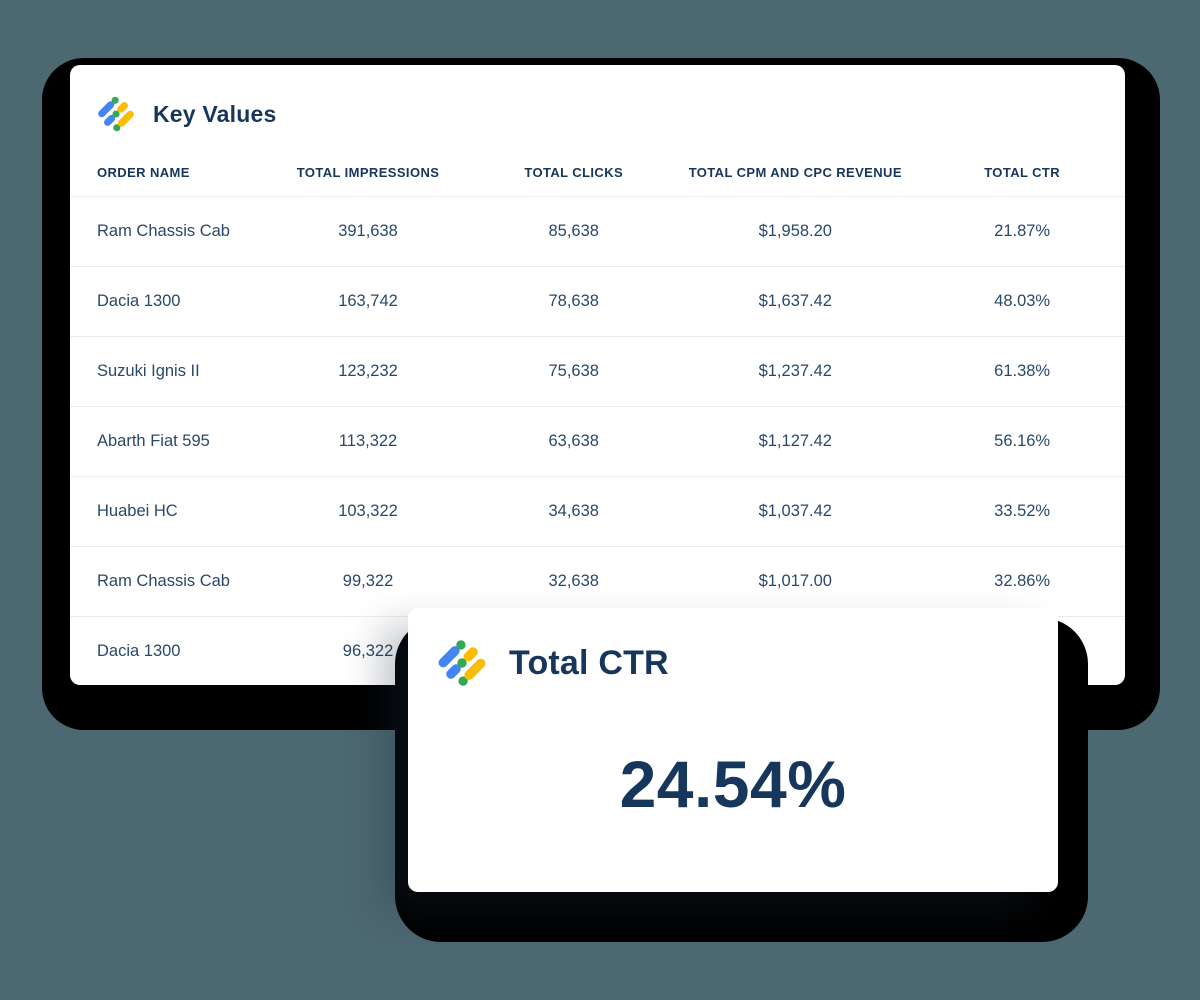  I want to click on ctr-cell: 48.03%, so click(1022, 301).